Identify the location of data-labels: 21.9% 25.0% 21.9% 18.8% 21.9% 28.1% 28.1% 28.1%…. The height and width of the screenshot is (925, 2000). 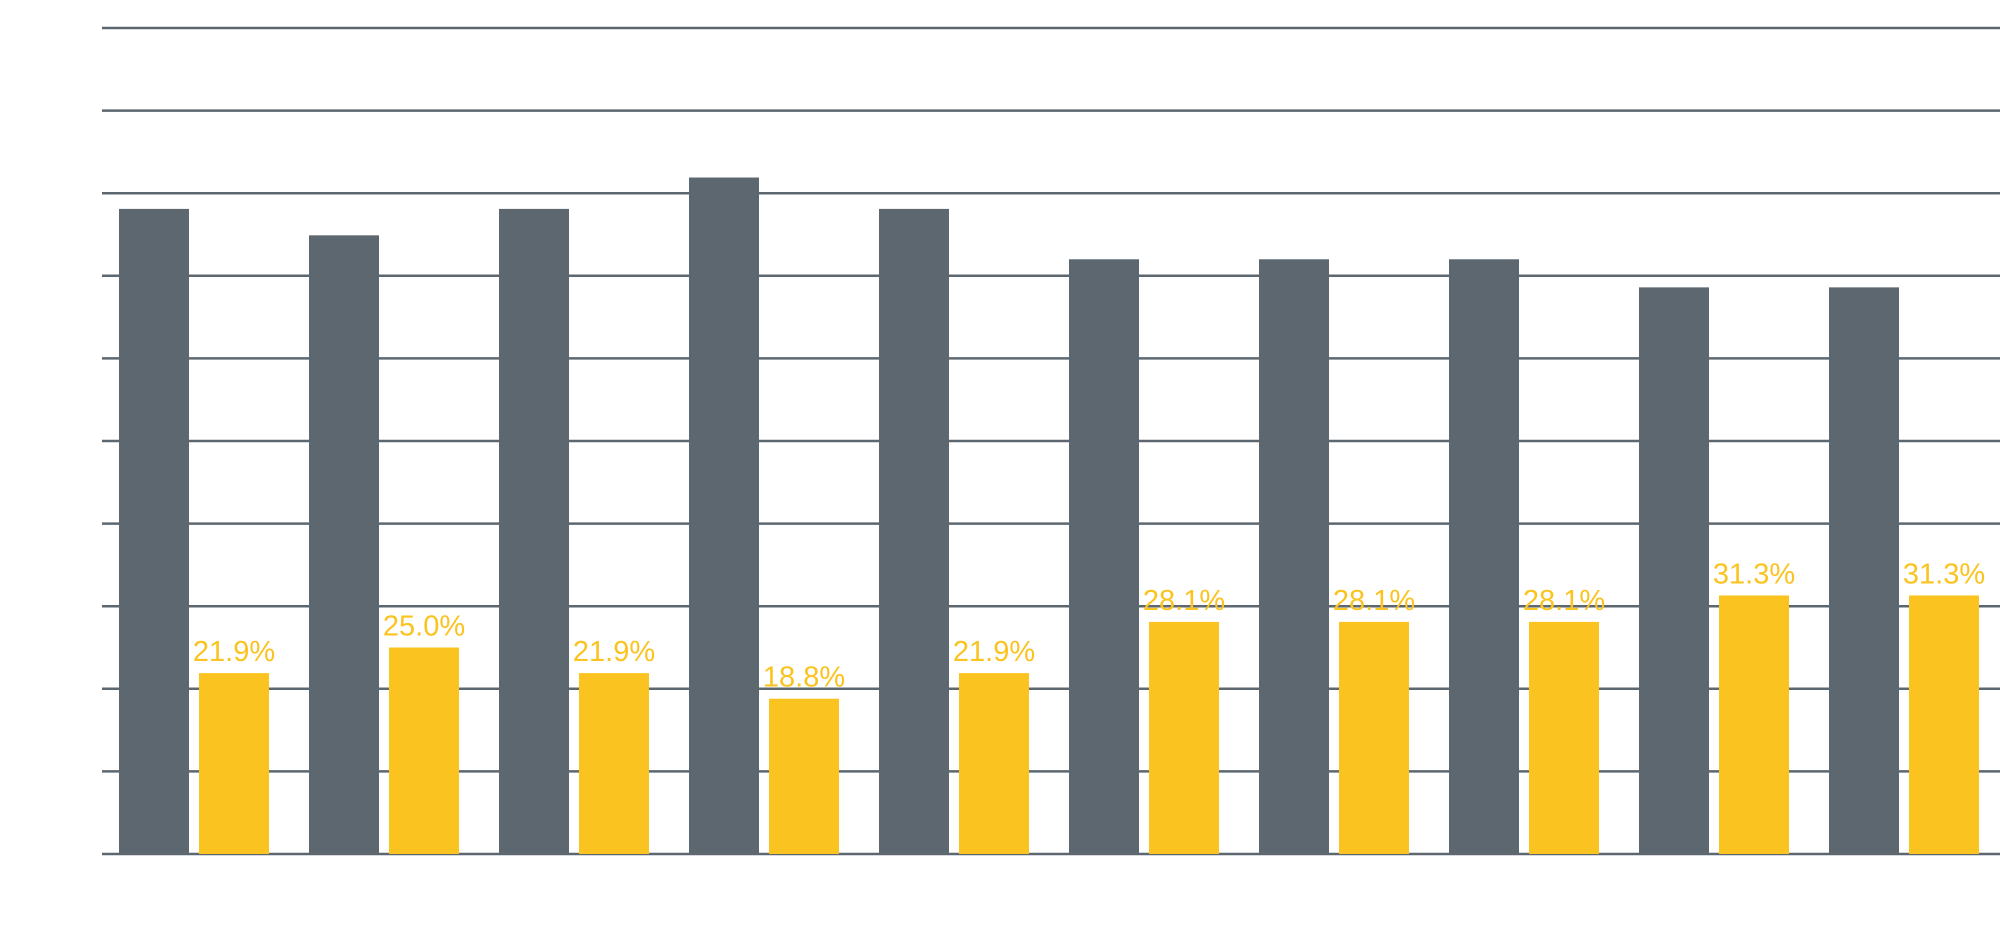
(1089, 625).